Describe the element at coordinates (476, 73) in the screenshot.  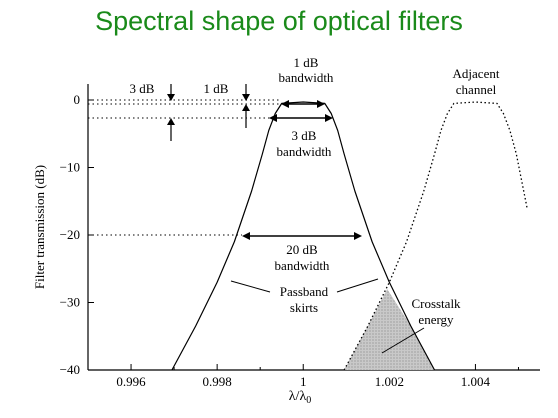
I see `label-adjacent-channel-line1: Adjacent` at that location.